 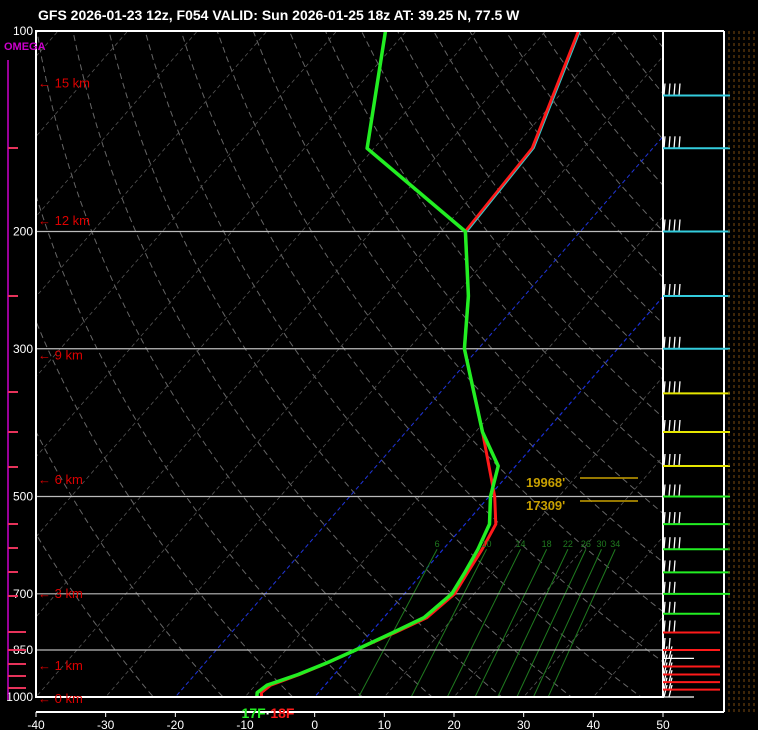 What do you see at coordinates (19, 697) in the screenshot?
I see `pressure-label: 1000` at bounding box center [19, 697].